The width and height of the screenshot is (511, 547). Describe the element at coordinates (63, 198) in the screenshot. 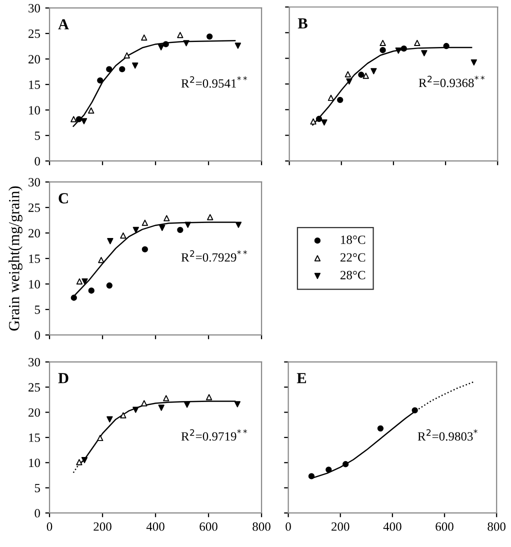

I see `text: C` at that location.